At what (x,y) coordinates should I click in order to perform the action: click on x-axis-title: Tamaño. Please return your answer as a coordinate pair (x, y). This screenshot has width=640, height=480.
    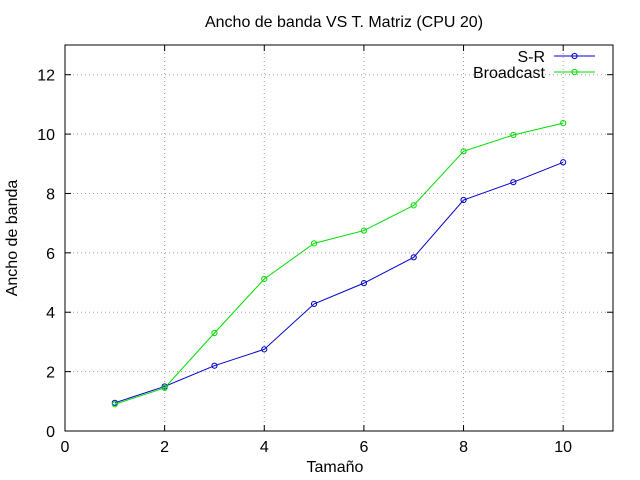
    Looking at the image, I should click on (335, 467).